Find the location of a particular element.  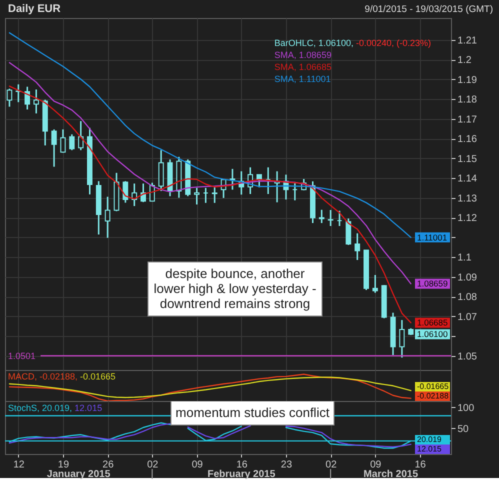

x-tick-label: 19 is located at coordinates (64, 465).